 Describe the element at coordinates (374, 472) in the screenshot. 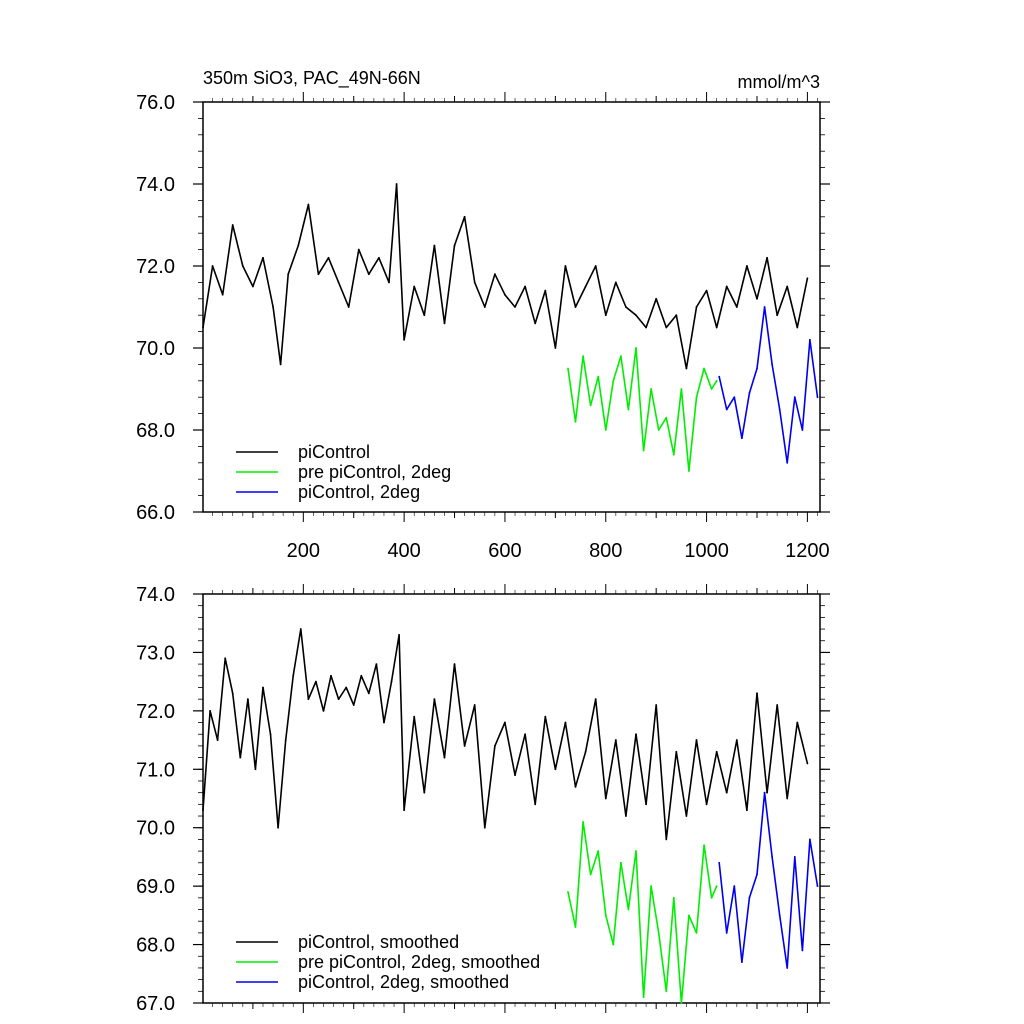

I see `legend-label-0-1: pre piControl, 2deg` at that location.